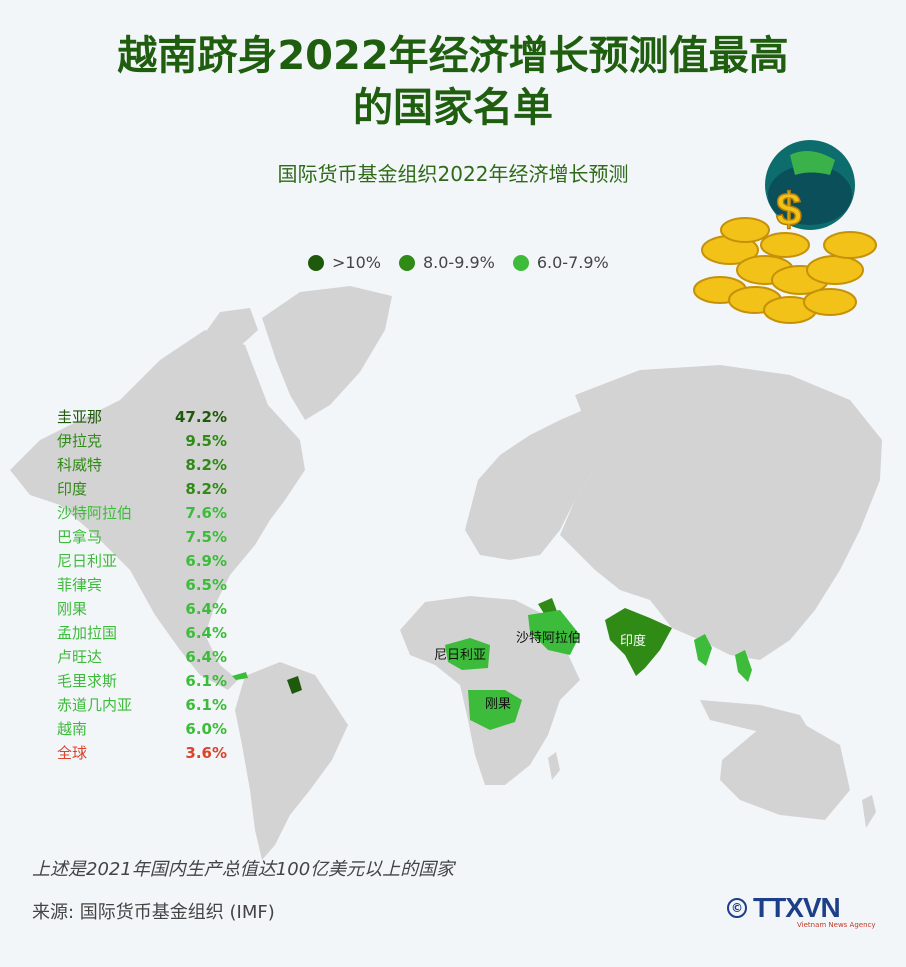 Image resolution: width=906 pixels, height=967 pixels. What do you see at coordinates (72, 609) in the screenshot?
I see `ranking-country: 刚果` at bounding box center [72, 609].